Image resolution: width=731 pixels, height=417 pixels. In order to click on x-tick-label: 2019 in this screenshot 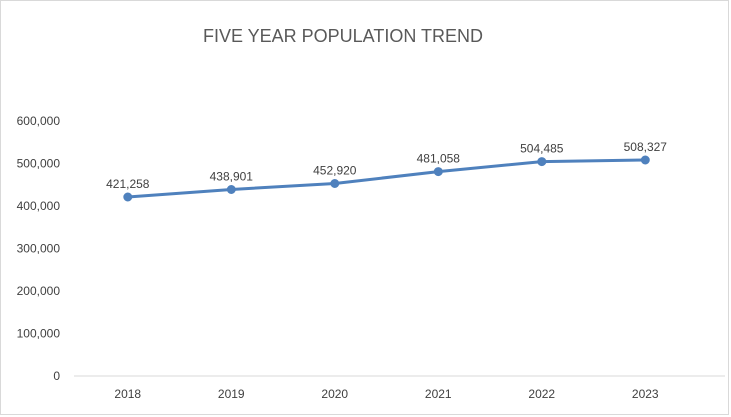, I will do `click(231, 394)`.